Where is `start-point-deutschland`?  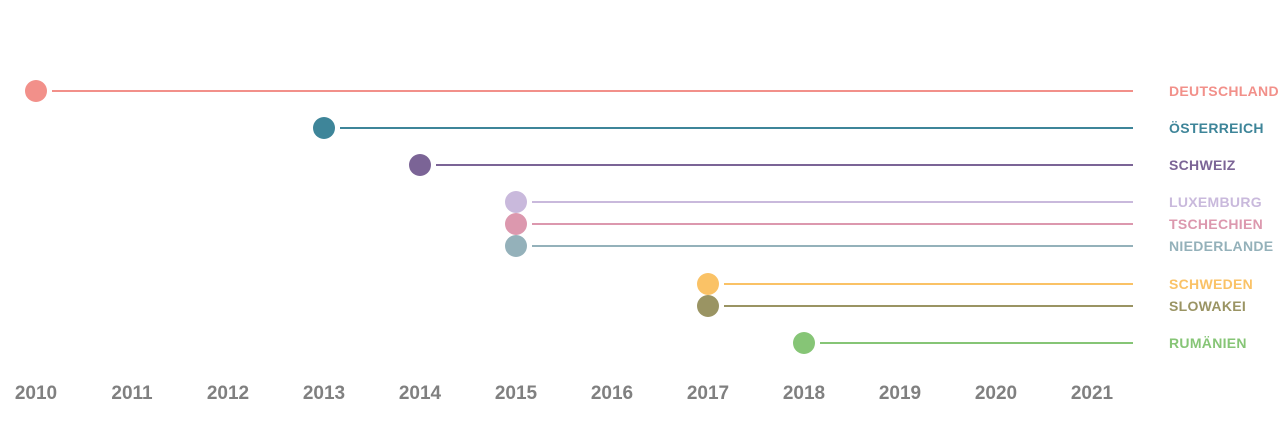
start-point-deutschland is located at coordinates (36, 91).